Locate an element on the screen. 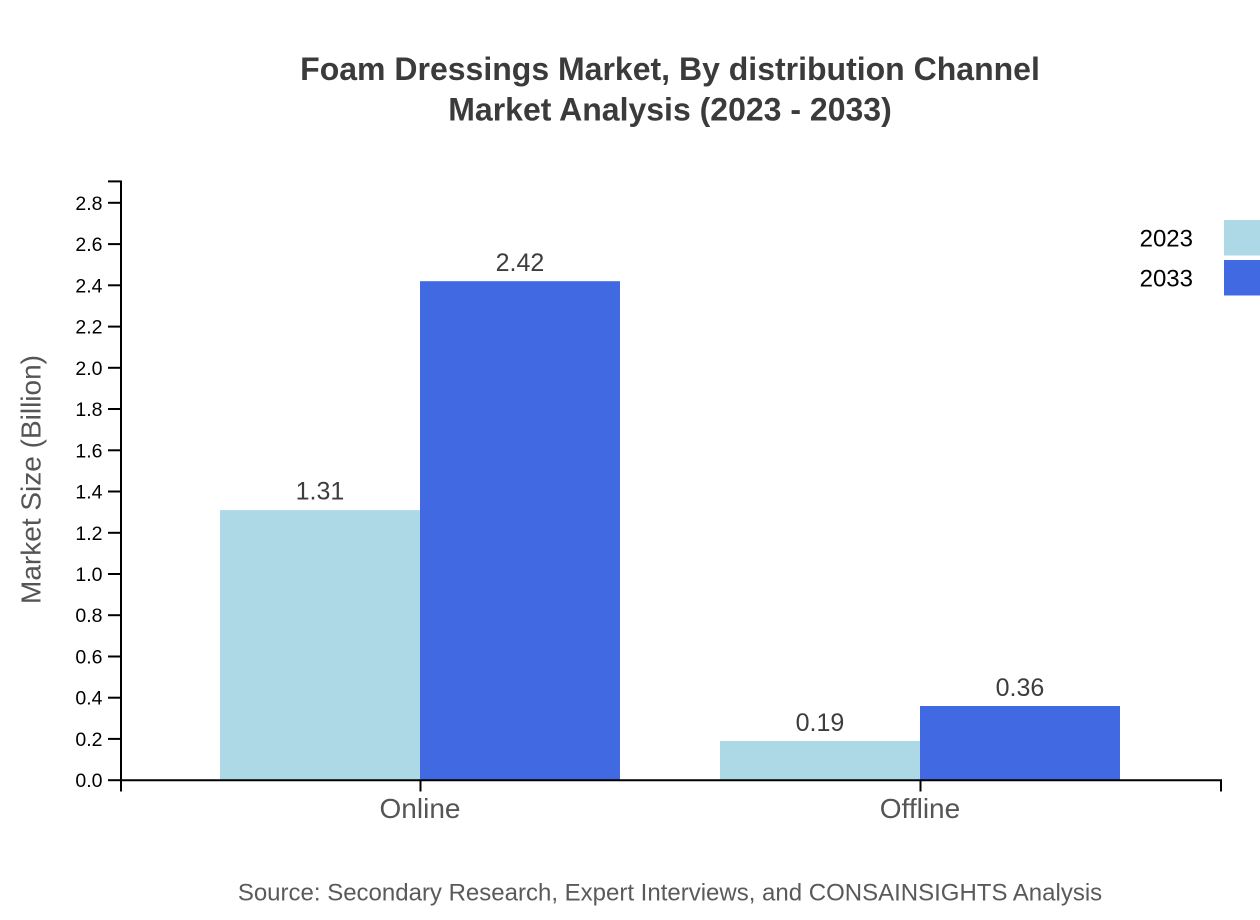 The image size is (1260, 920). svg-text: 0.6 is located at coordinates (88, 658).